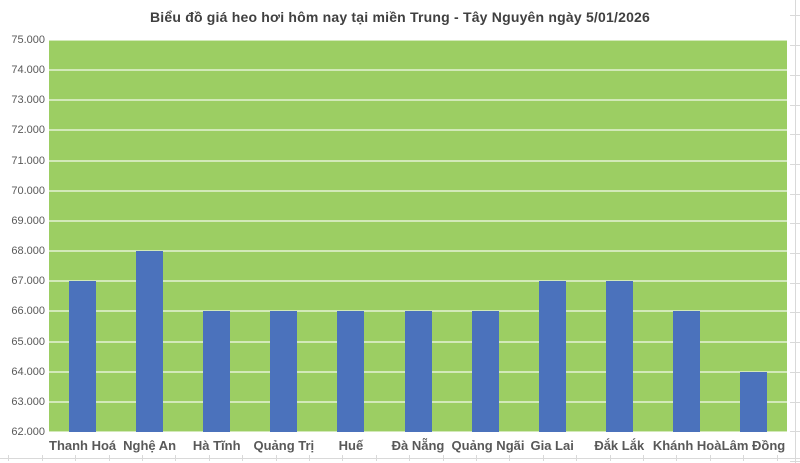  What do you see at coordinates (150, 445) in the screenshot?
I see `x-axis-category-label: Nghệ An` at bounding box center [150, 445].